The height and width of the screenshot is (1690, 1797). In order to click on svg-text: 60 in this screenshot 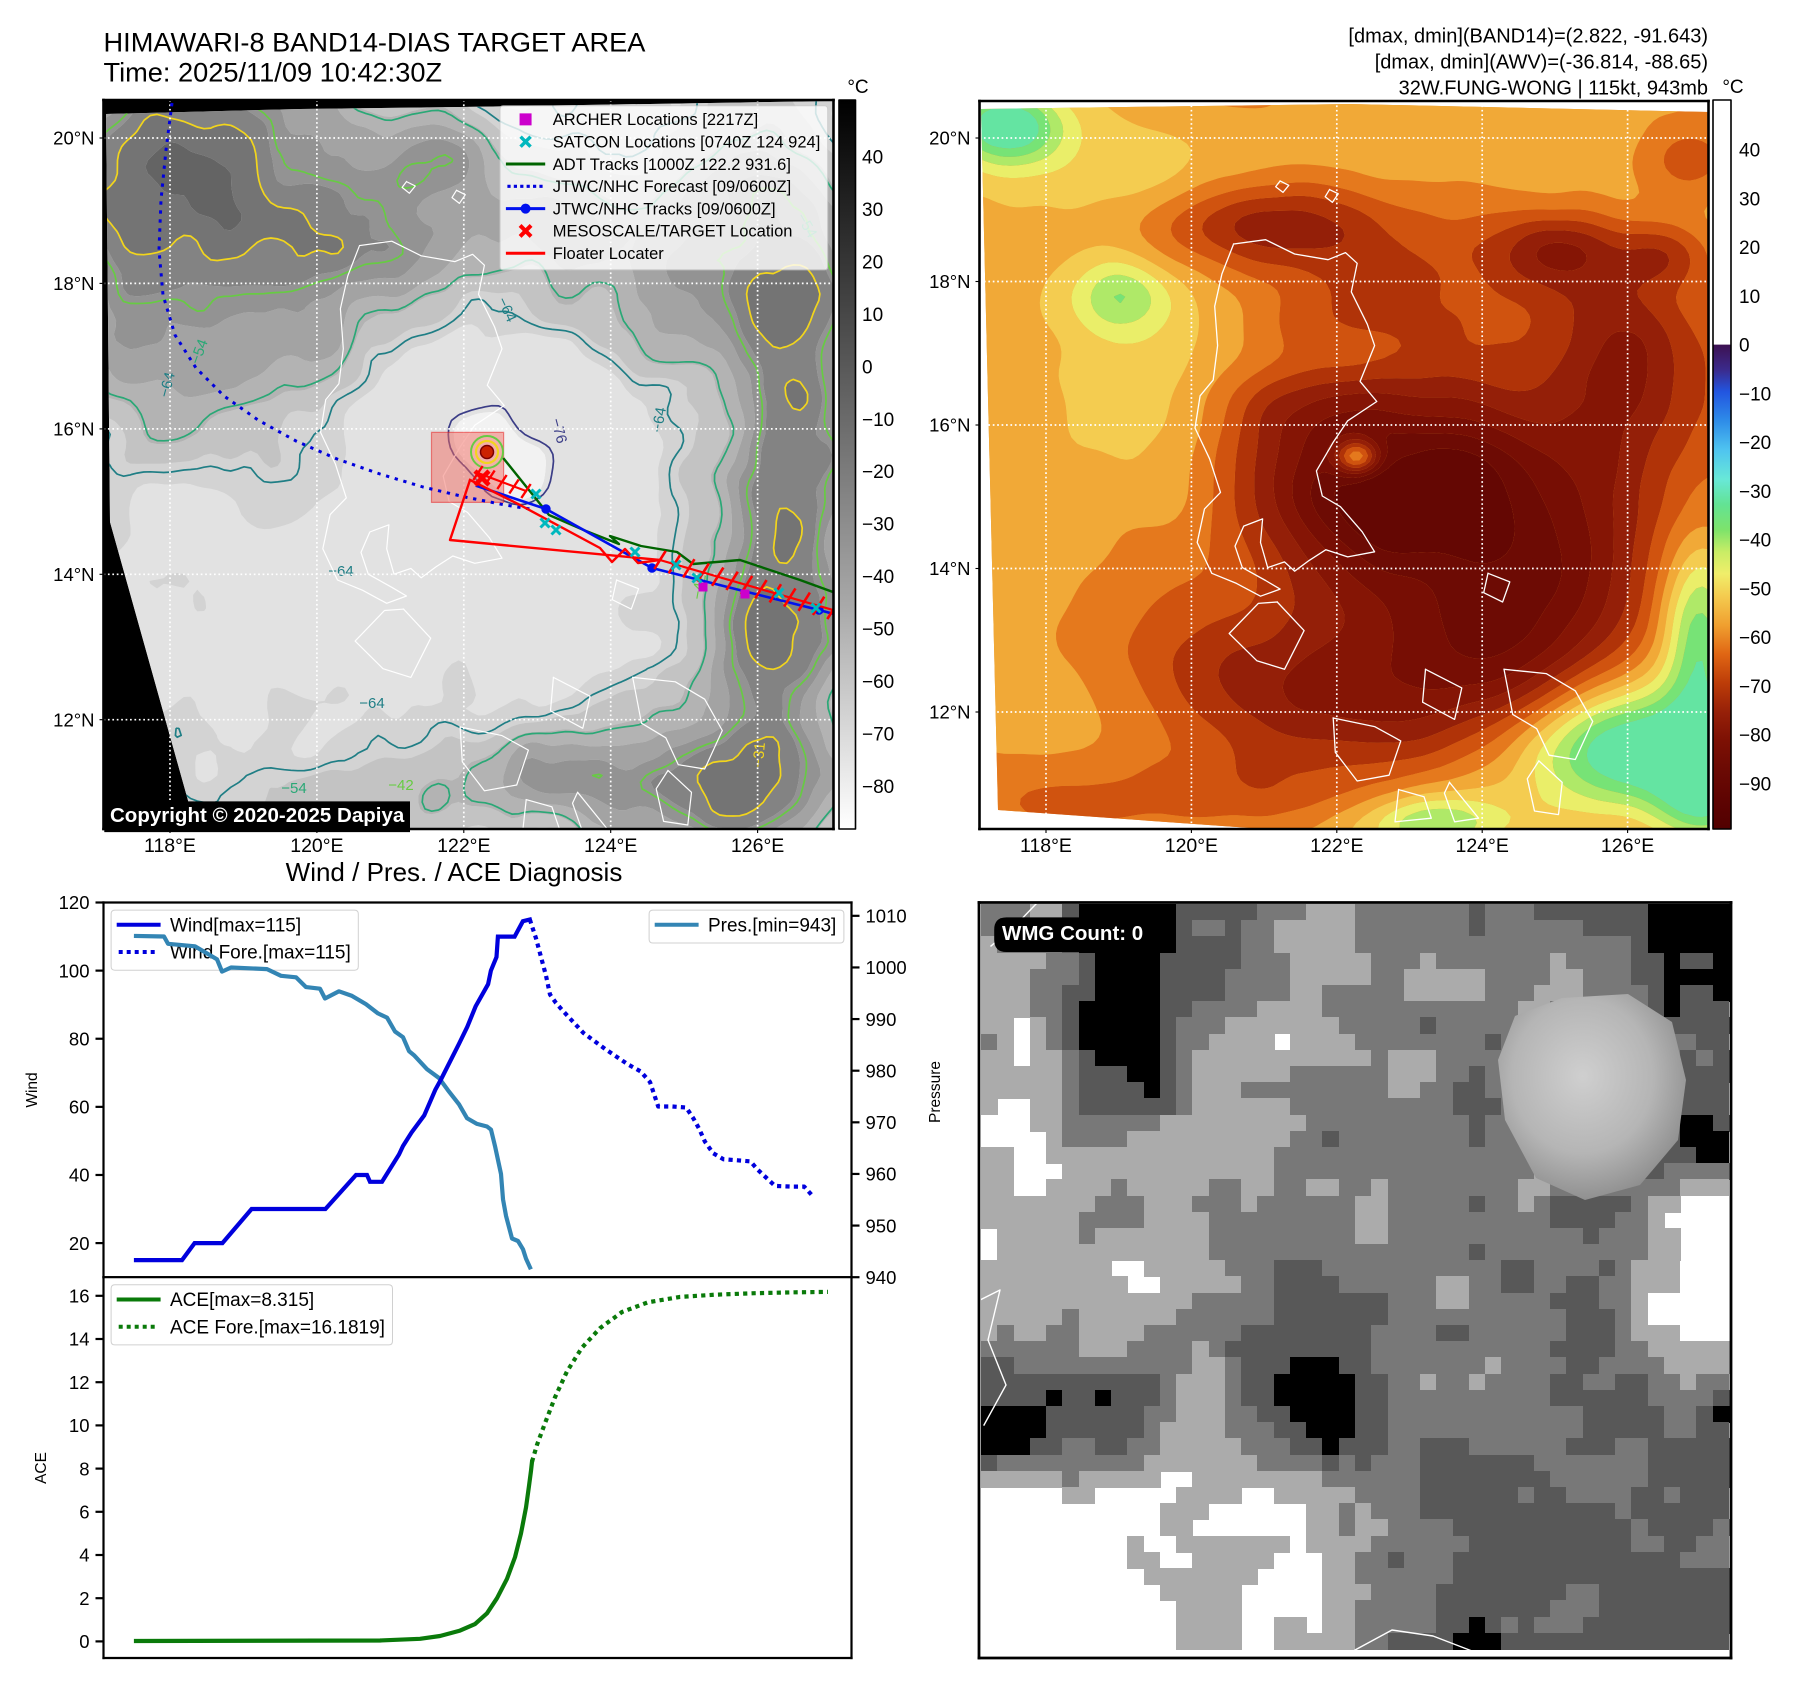, I will do `click(79, 1107)`.